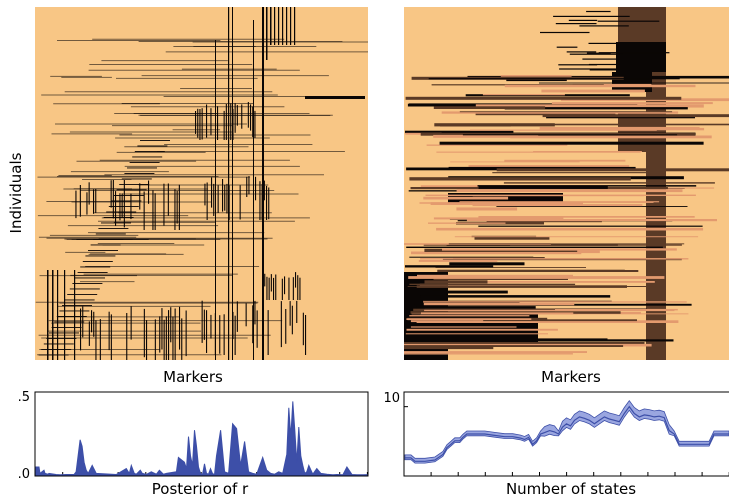 Image resolution: width=729 pixels, height=498 pixels. Describe the element at coordinates (193, 377) in the screenshot. I see `x-axis-label-left: Markers` at that location.